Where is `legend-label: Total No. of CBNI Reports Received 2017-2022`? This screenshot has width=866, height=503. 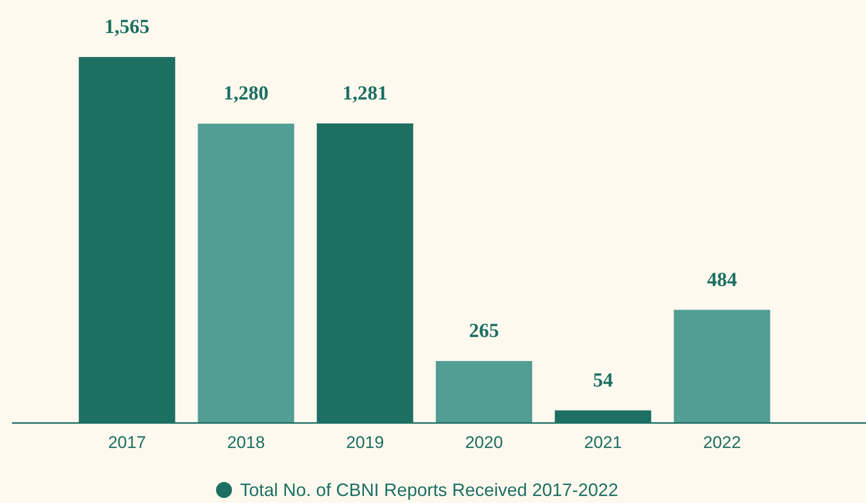
legend-label: Total No. of CBNI Reports Received 2017-2022 is located at coordinates (429, 490).